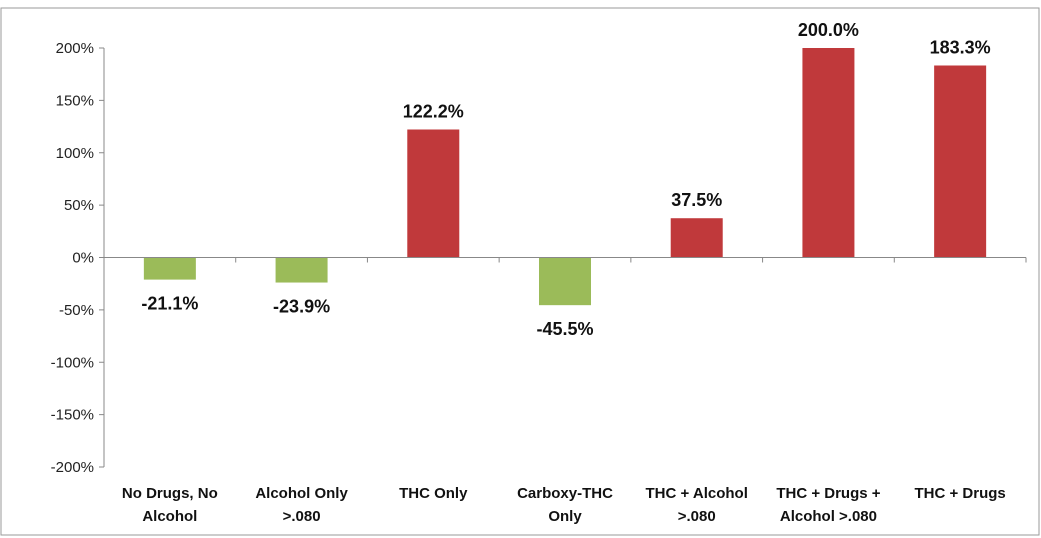  I want to click on category-label: Alcohol Only, so click(301, 493).